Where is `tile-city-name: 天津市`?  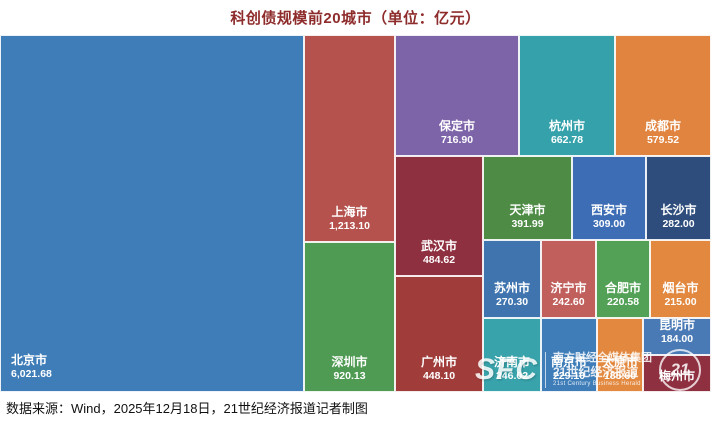
tile-city-name: 天津市 is located at coordinates (527, 210).